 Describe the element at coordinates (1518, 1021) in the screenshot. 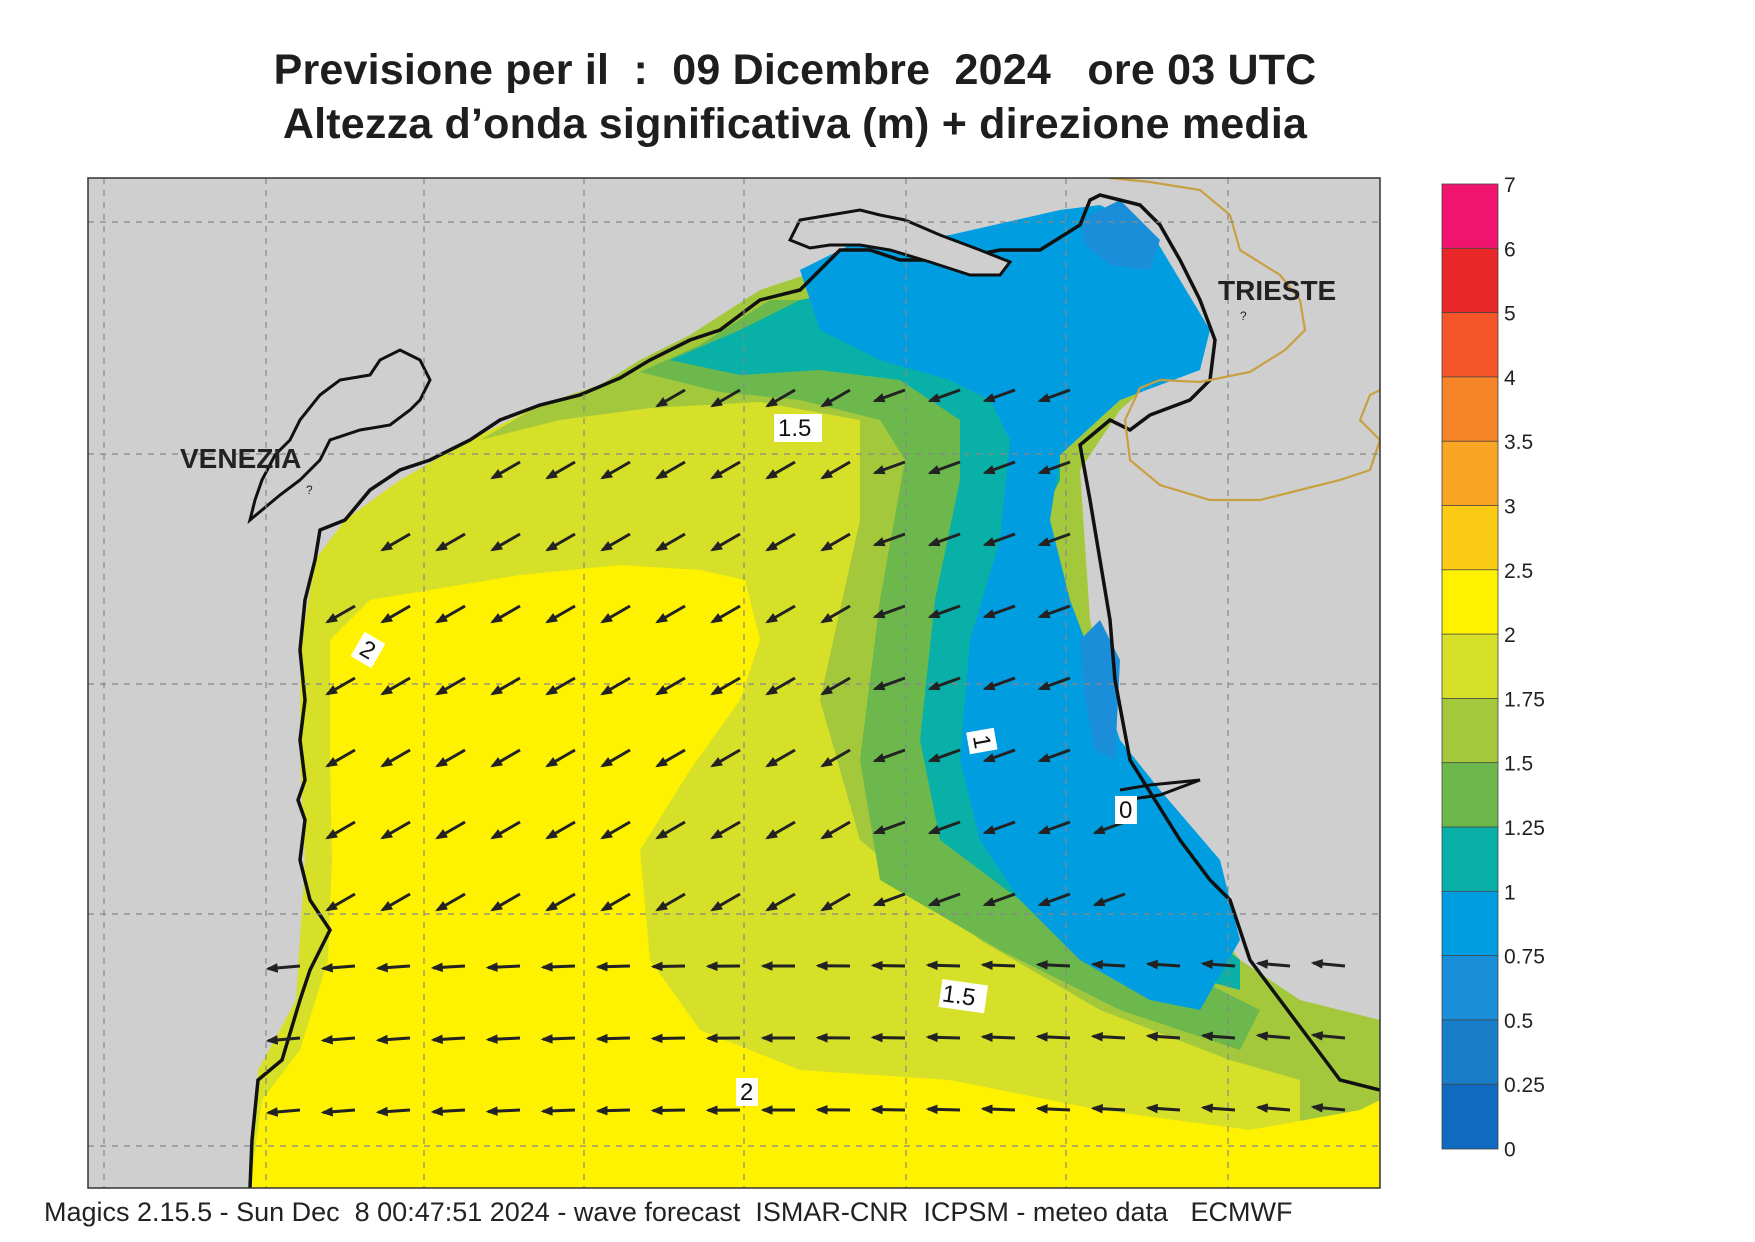

I see `colorbar-tick-label: 0.5` at that location.